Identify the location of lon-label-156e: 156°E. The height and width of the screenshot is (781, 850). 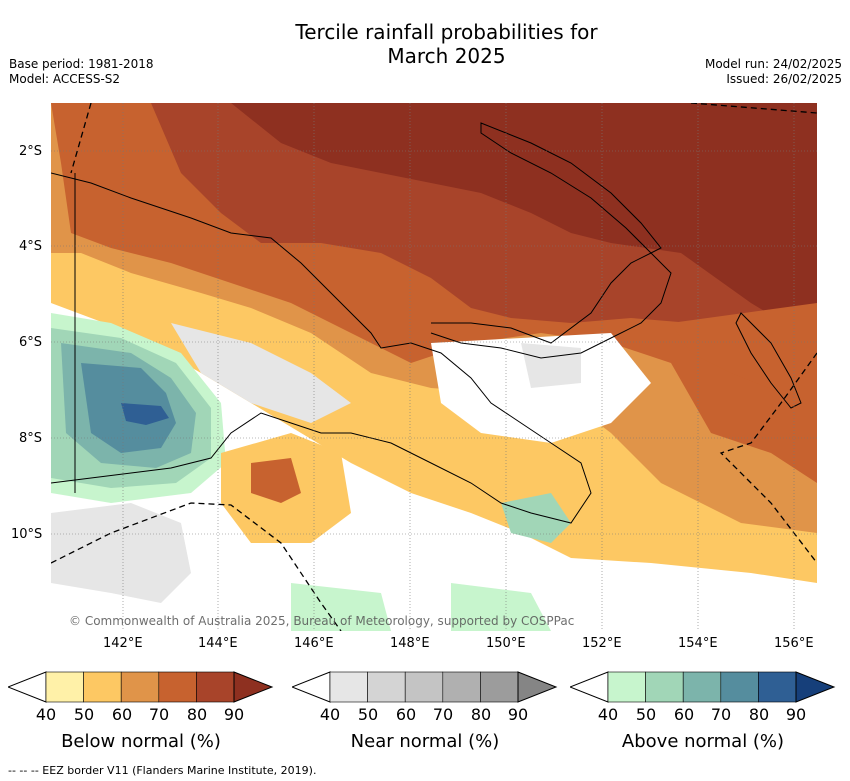
(794, 643).